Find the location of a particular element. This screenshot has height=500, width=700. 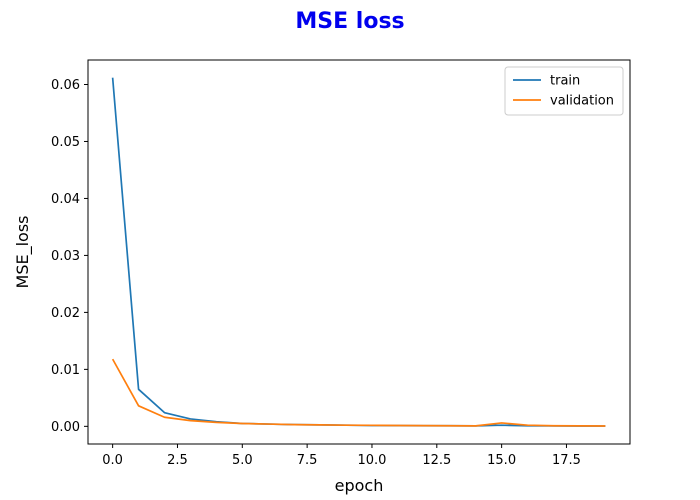

x-axis: 0.0 2.5 5.0 7.5 10.0 12.5 15.0 17.5 is located at coordinates (341, 456).